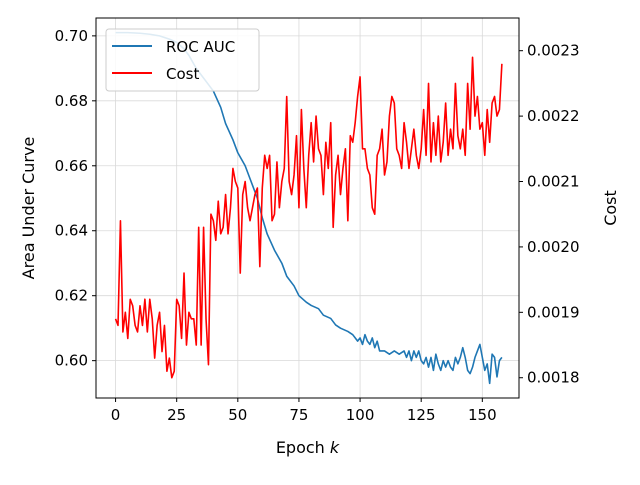  I want to click on x-axis-label: Epoch k, so click(308, 447).